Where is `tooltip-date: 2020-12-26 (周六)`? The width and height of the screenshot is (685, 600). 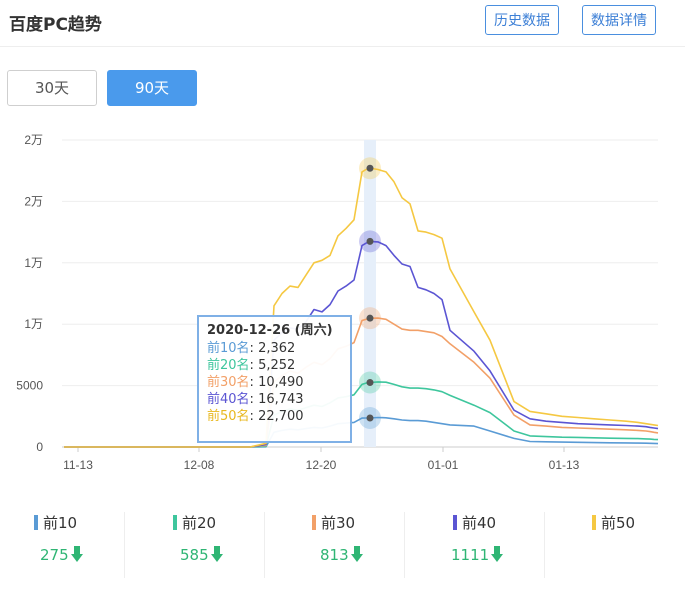
tooltip-date: 2020-12-26 (周六) is located at coordinates (270, 330).